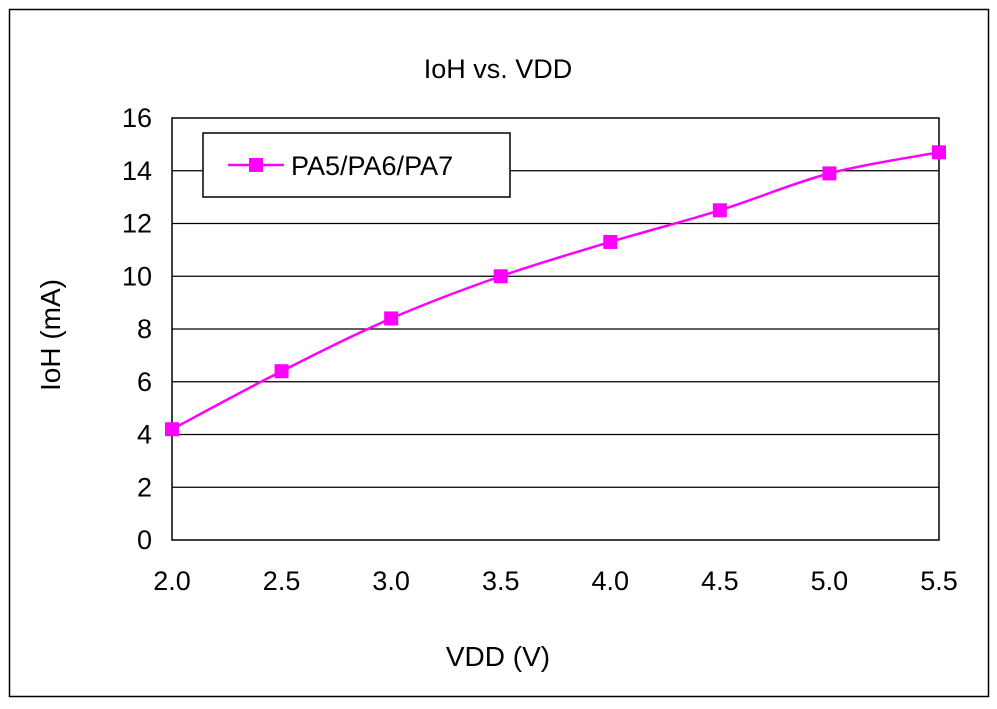 This screenshot has width=997, height=709. I want to click on x-tick-label: 5.0, so click(830, 581).